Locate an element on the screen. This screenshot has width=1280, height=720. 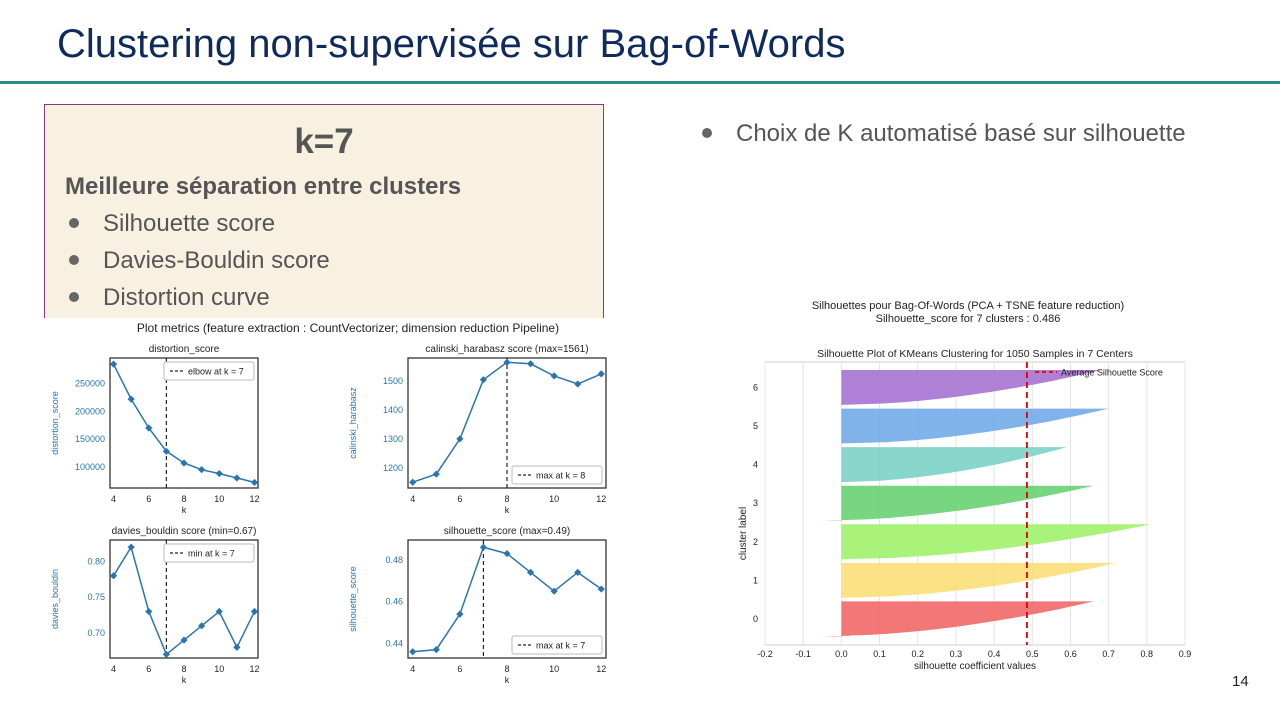
y-axis-label: silhouette_score is located at coordinates (353, 599).